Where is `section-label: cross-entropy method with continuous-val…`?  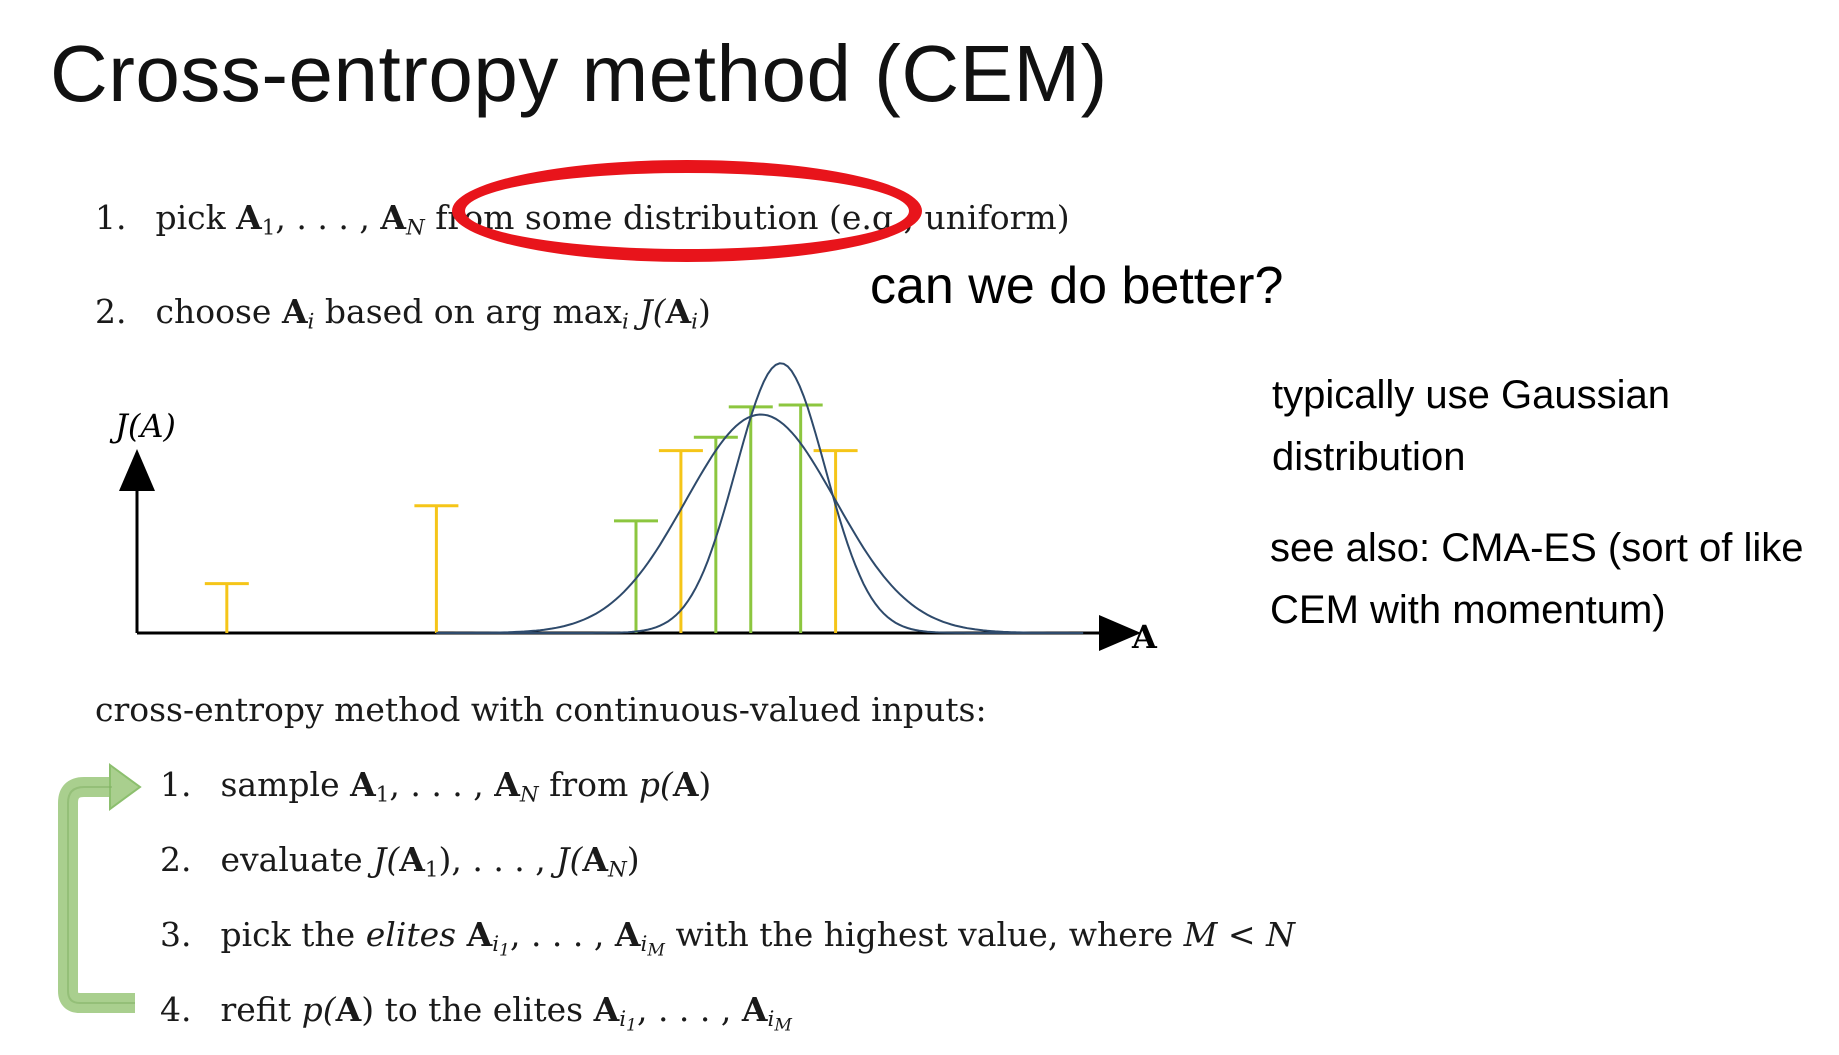 section-label: cross-entropy method with continuous-val… is located at coordinates (541, 709).